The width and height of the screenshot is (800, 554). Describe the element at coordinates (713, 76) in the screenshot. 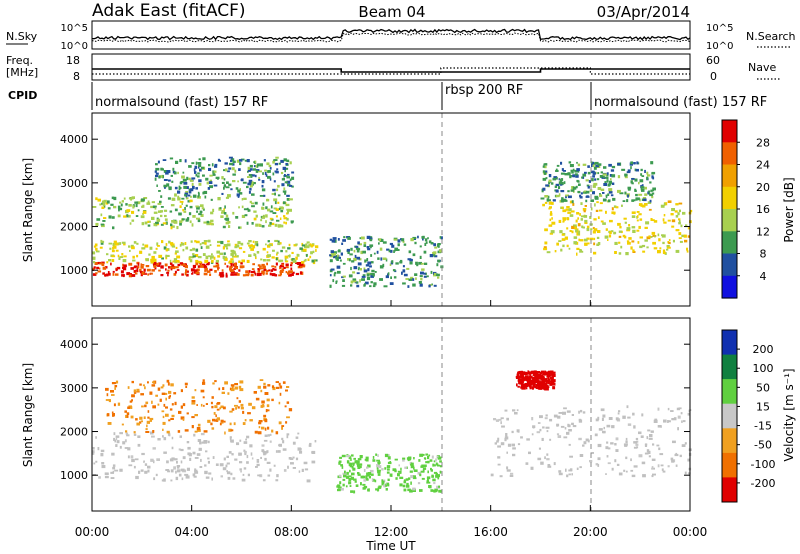

I see `nave-tick-bottom: 0` at that location.